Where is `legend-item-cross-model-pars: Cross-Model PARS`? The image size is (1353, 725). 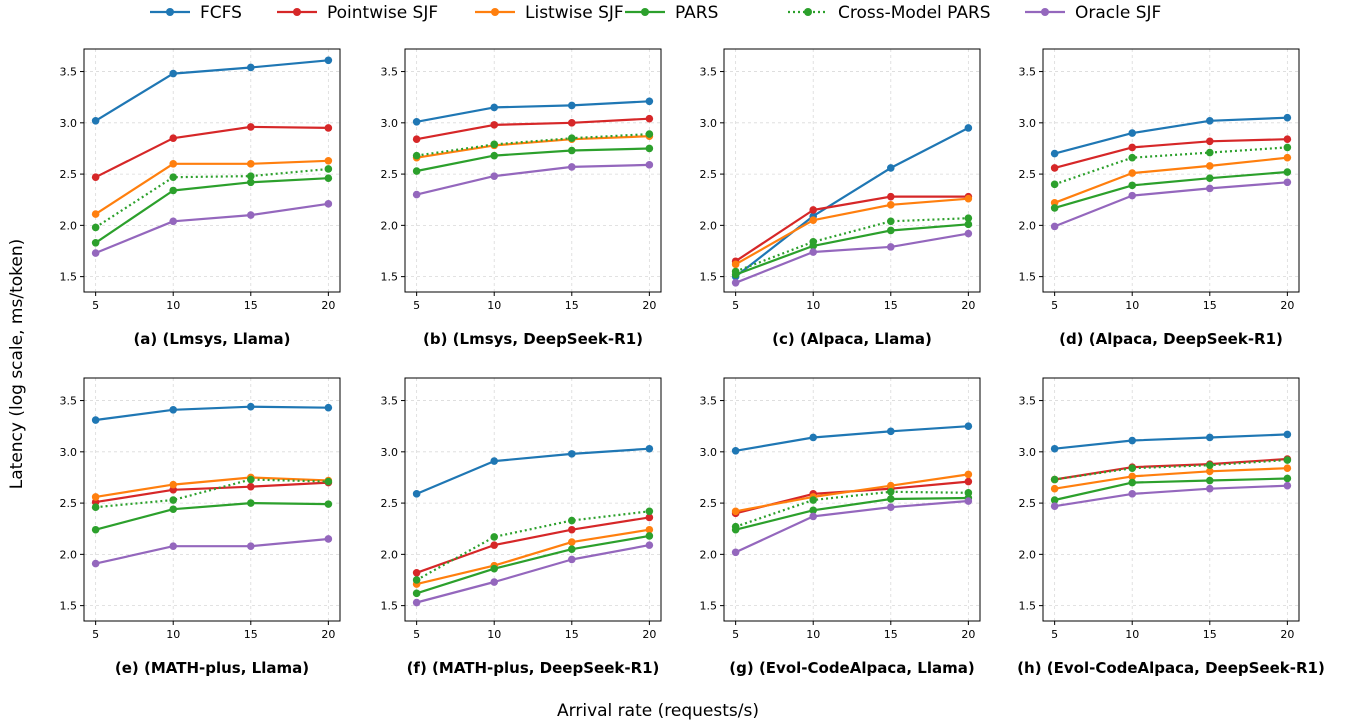
legend-item-cross-model-pars: Cross-Model PARS is located at coordinates (889, 13).